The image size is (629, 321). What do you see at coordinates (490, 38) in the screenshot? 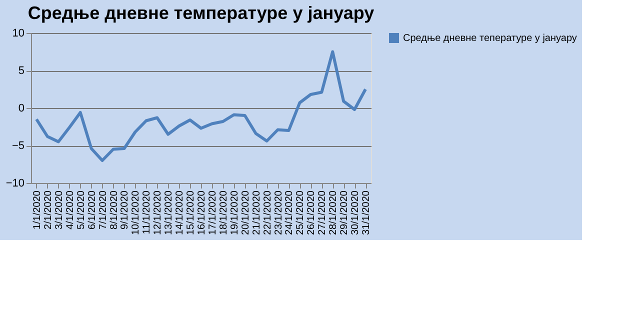
I see `legend-label: Средње дневне тепературе у јануару` at bounding box center [490, 38].